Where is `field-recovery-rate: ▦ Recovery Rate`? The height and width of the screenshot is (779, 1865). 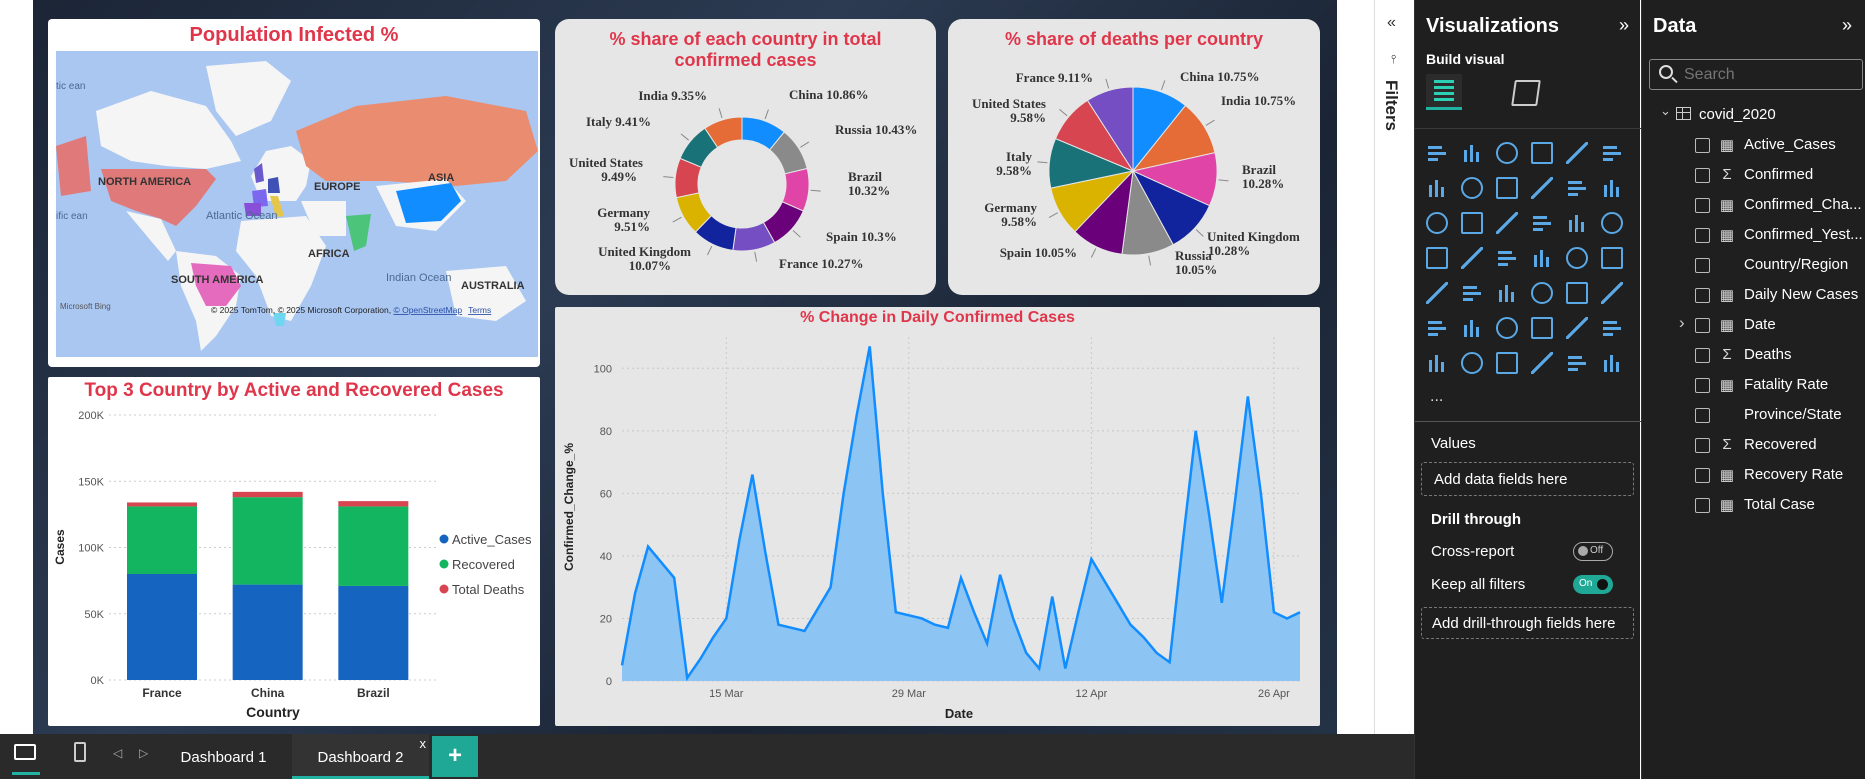
field-recovery-rate: ▦ Recovery Rate is located at coordinates (1753, 475).